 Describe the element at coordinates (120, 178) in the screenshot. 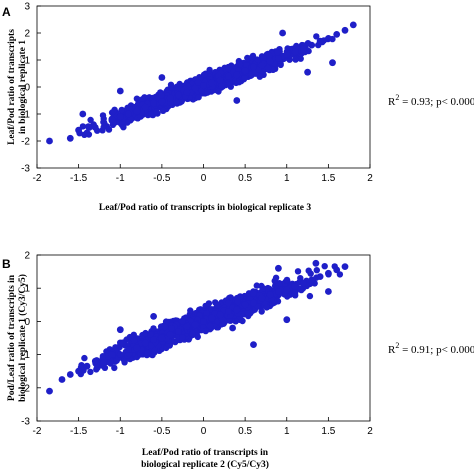

I see `panel-a-x-tick-label: -1` at that location.